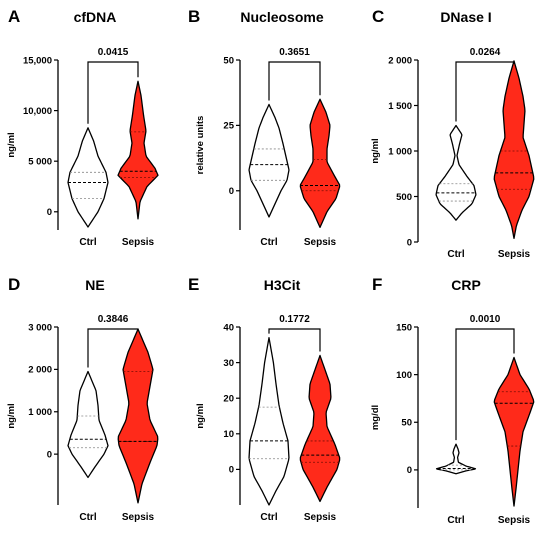 The image size is (550, 533). I want to click on panel-title: cfDNA, so click(95, 17).